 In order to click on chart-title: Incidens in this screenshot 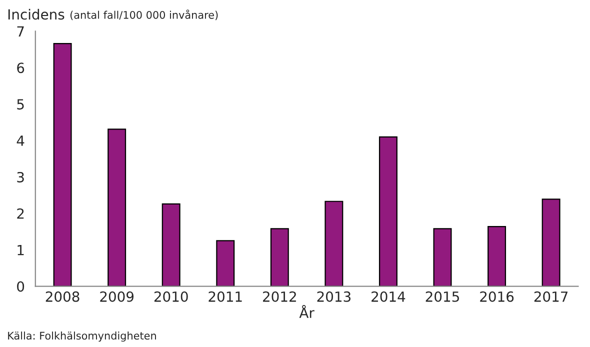, I will do `click(36, 14)`.